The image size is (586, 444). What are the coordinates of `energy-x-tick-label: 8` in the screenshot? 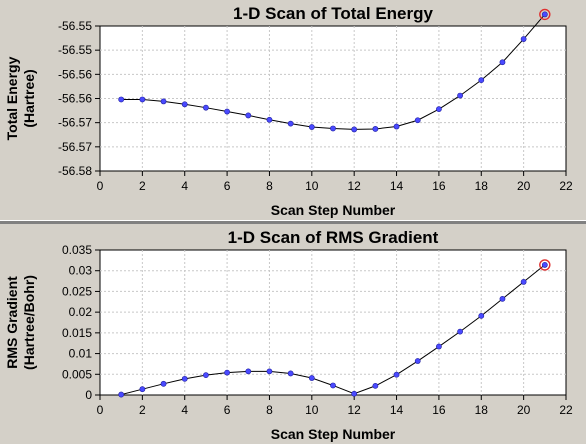 It's located at (269, 186).